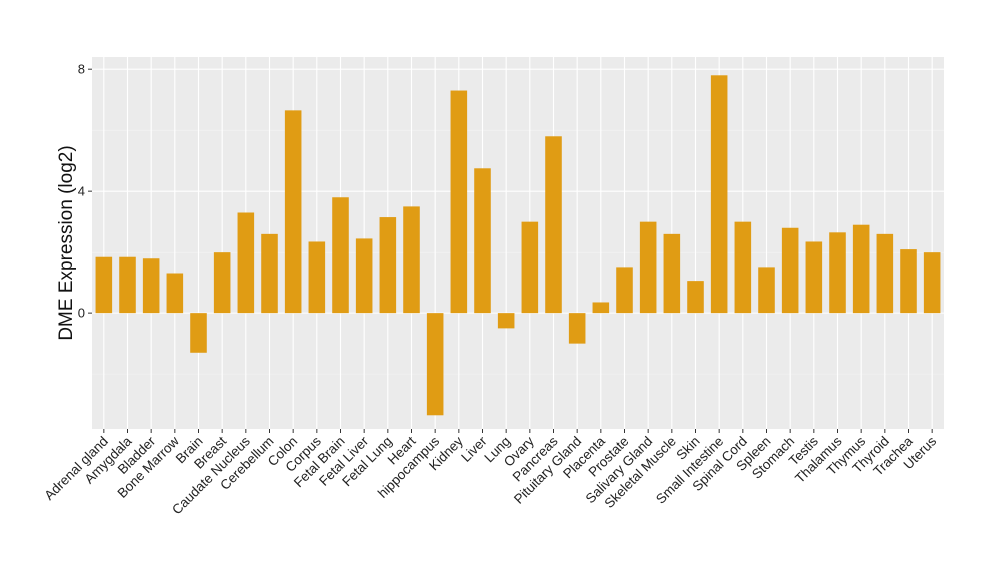 The width and height of the screenshot is (1000, 580). I want to click on y-tick-label: 8, so click(81, 69).